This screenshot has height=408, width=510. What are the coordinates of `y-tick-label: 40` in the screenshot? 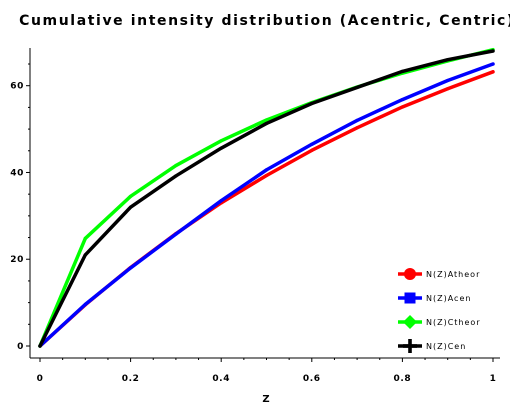 It's located at (17, 173).